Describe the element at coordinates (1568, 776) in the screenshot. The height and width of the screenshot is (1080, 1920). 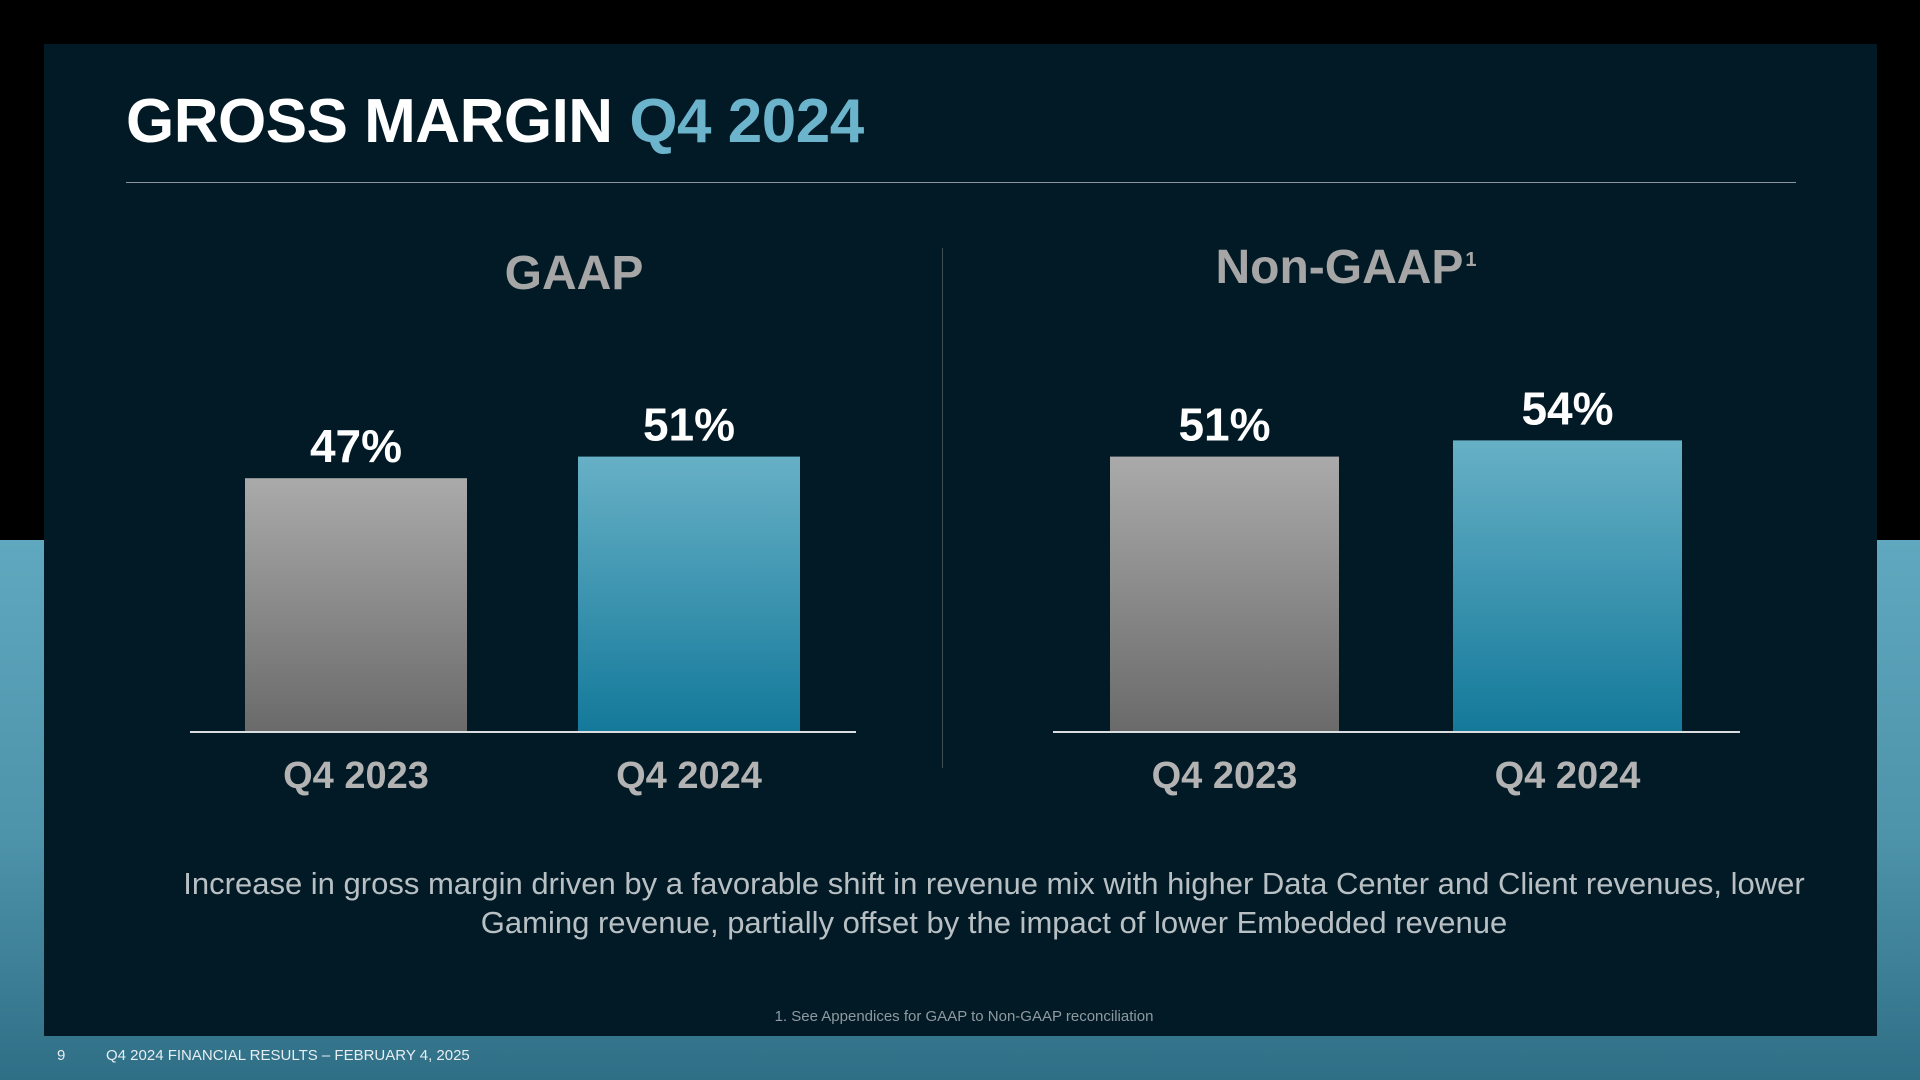
I see `nongaap-category-label-2: Q4 2024` at that location.